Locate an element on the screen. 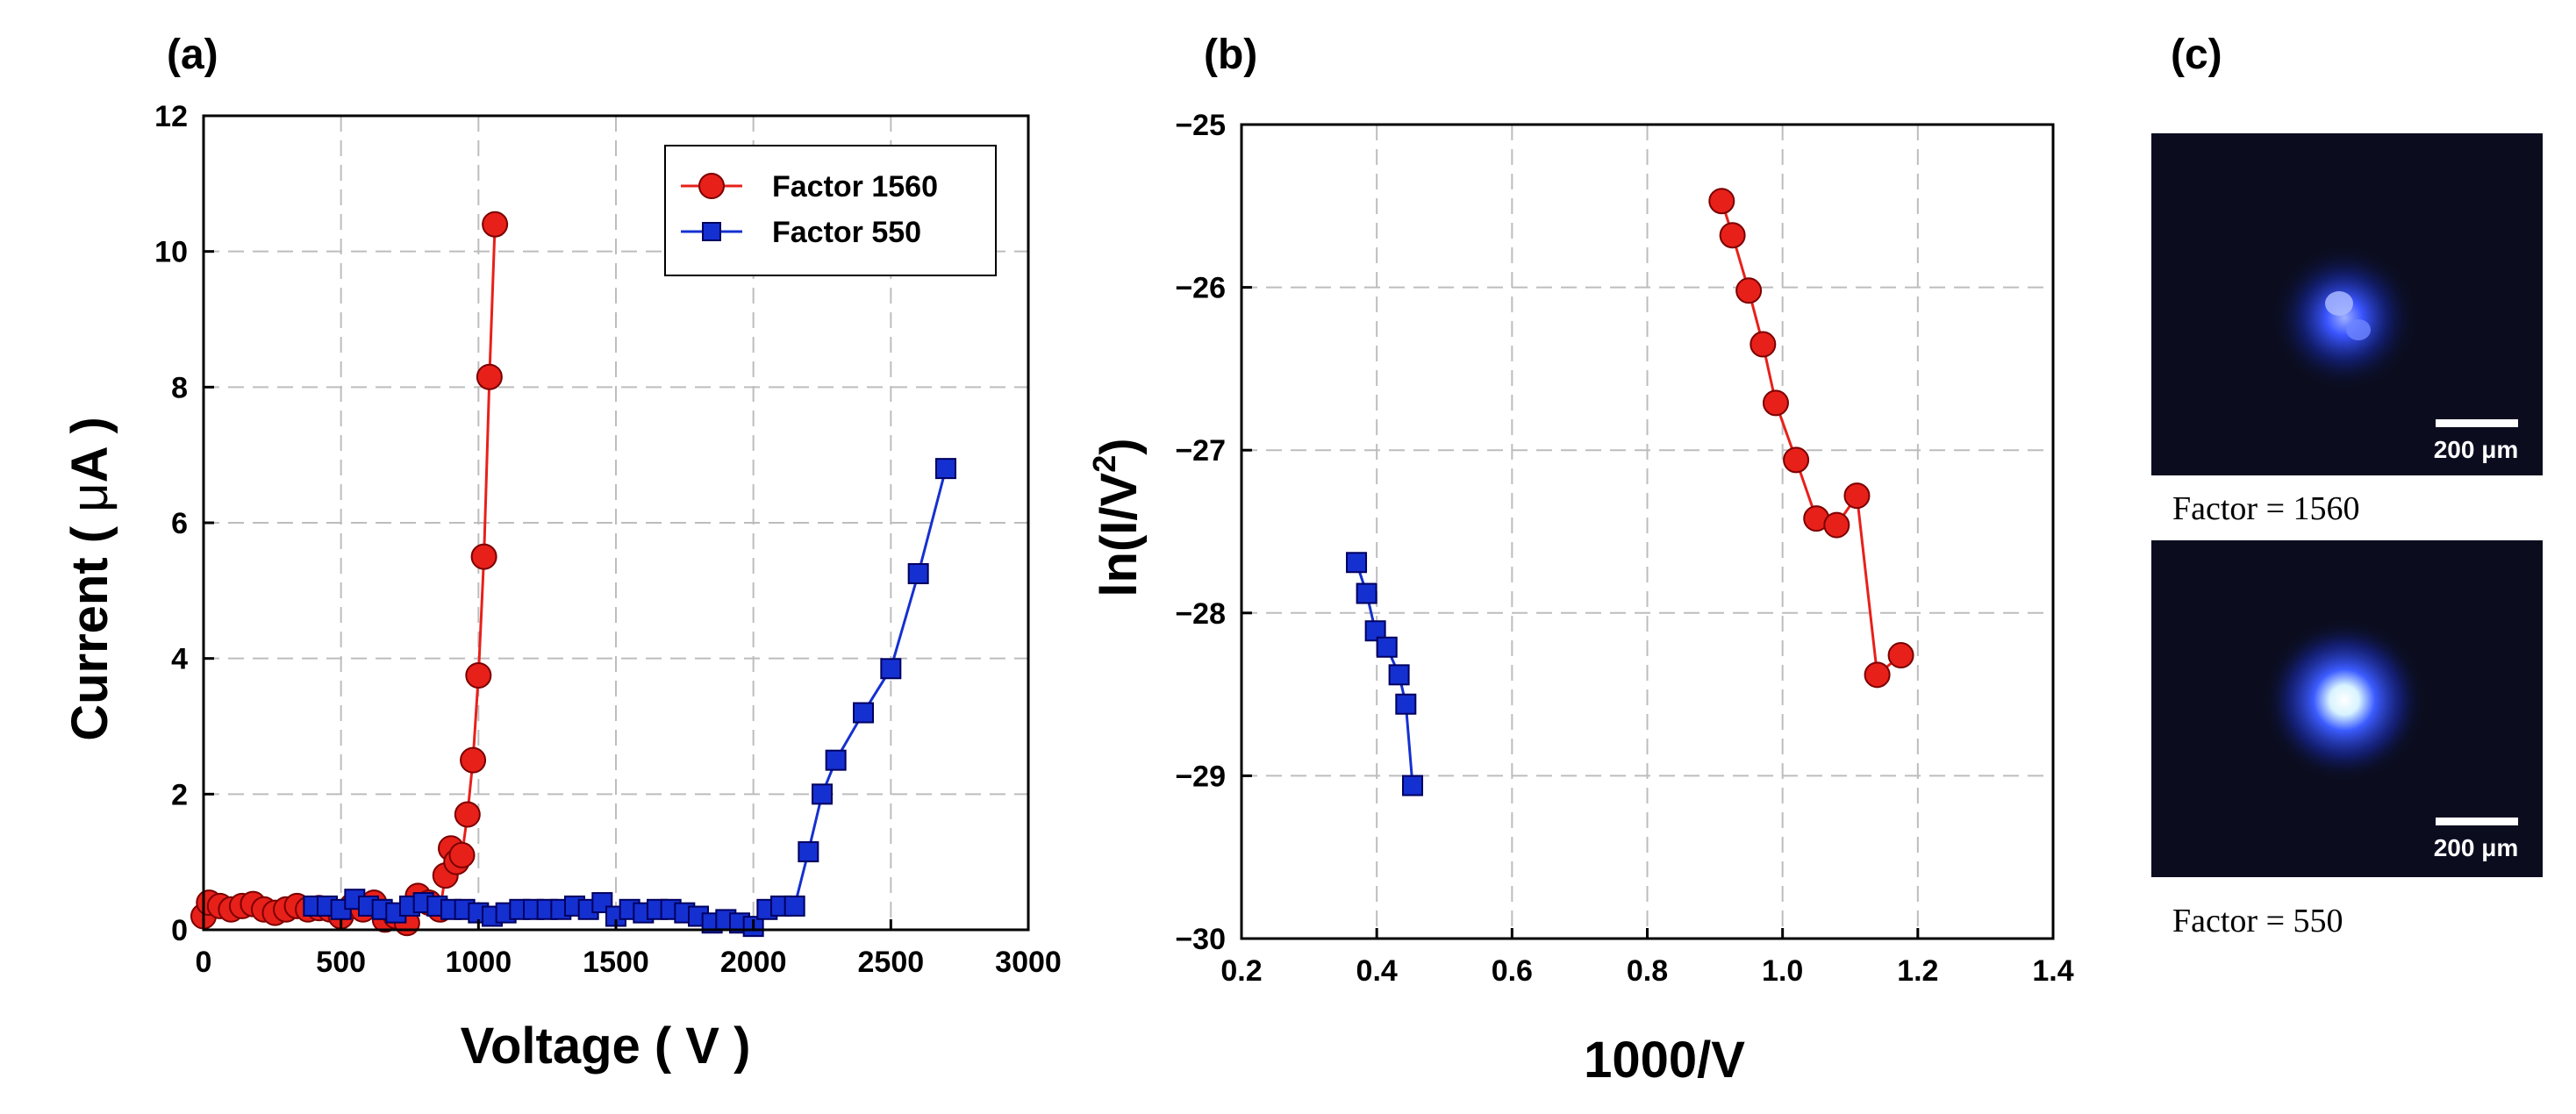 Image resolution: width=2576 pixels, height=1114 pixels. x-tick-label: 0.6 is located at coordinates (1512, 971).